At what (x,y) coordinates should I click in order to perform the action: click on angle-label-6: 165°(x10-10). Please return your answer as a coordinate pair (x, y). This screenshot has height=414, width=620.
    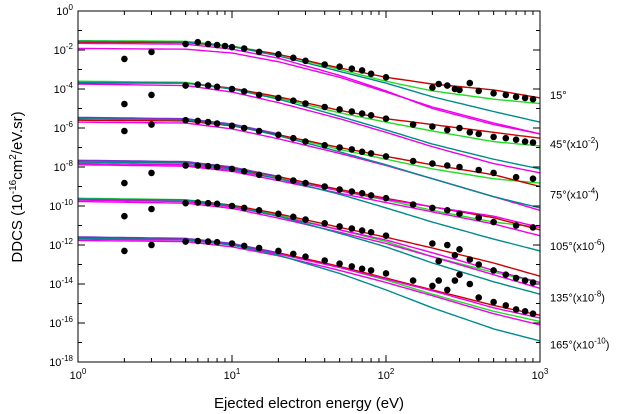
    Looking at the image, I should click on (579, 343).